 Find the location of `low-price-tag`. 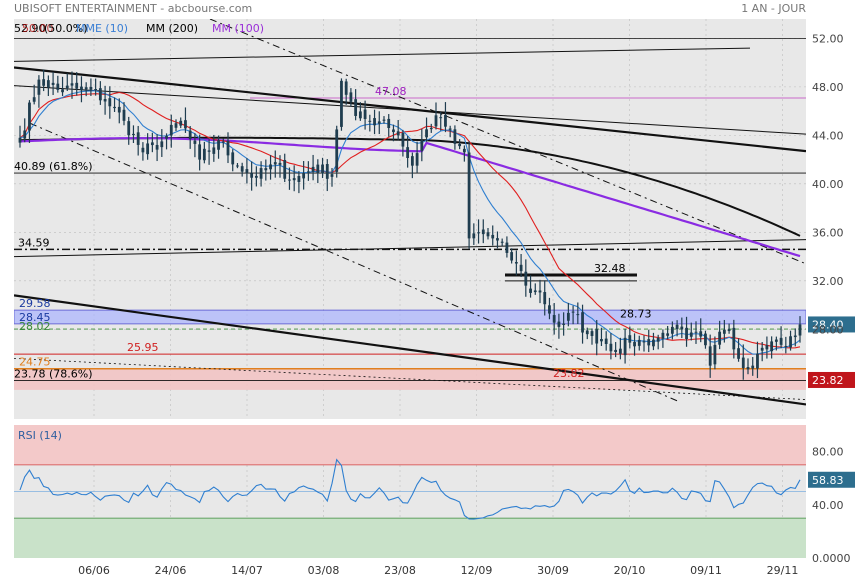

low-price-tag is located at coordinates (831, 379).